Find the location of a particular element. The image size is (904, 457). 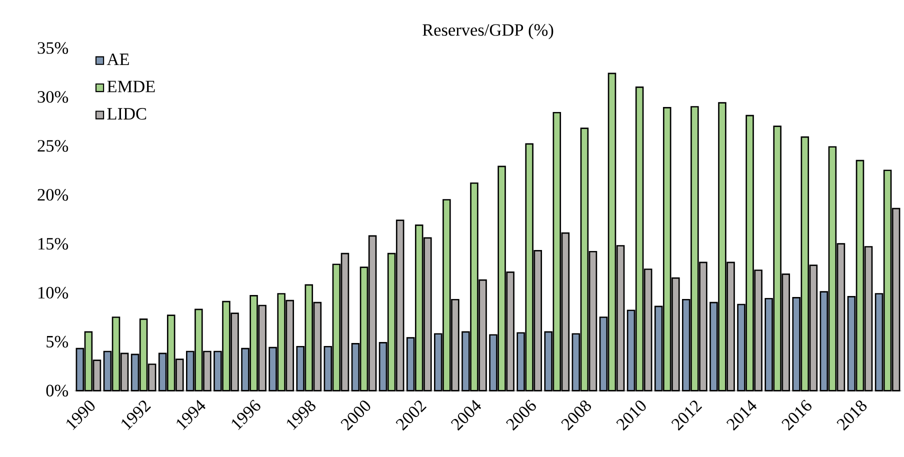

y-tick-label: 20% is located at coordinates (53, 194).